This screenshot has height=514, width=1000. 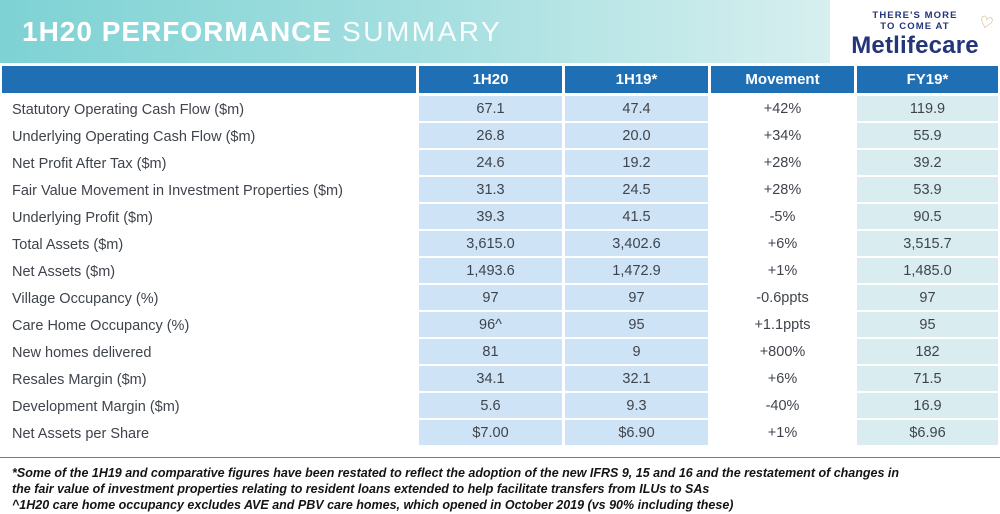 What do you see at coordinates (915, 26) in the screenshot?
I see `logo-tagline-line2: TO COME AT` at bounding box center [915, 26].